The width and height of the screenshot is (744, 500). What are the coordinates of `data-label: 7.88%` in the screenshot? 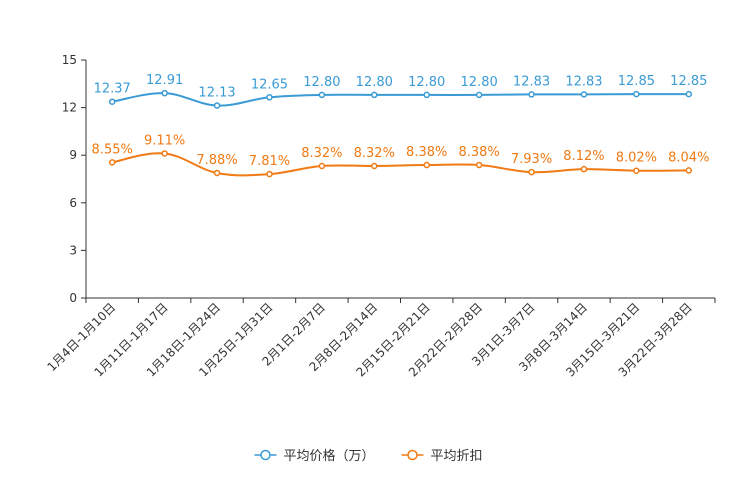 It's located at (216, 160).